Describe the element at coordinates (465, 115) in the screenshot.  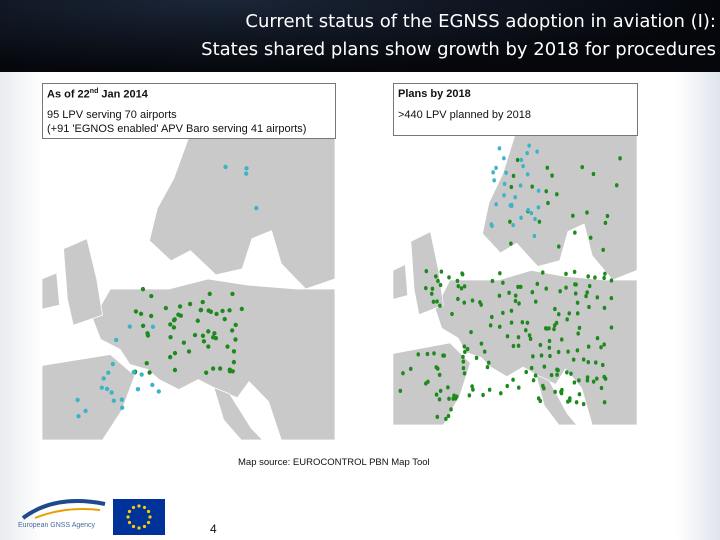
I see `info-line: >440 LPV planned by 2018` at that location.